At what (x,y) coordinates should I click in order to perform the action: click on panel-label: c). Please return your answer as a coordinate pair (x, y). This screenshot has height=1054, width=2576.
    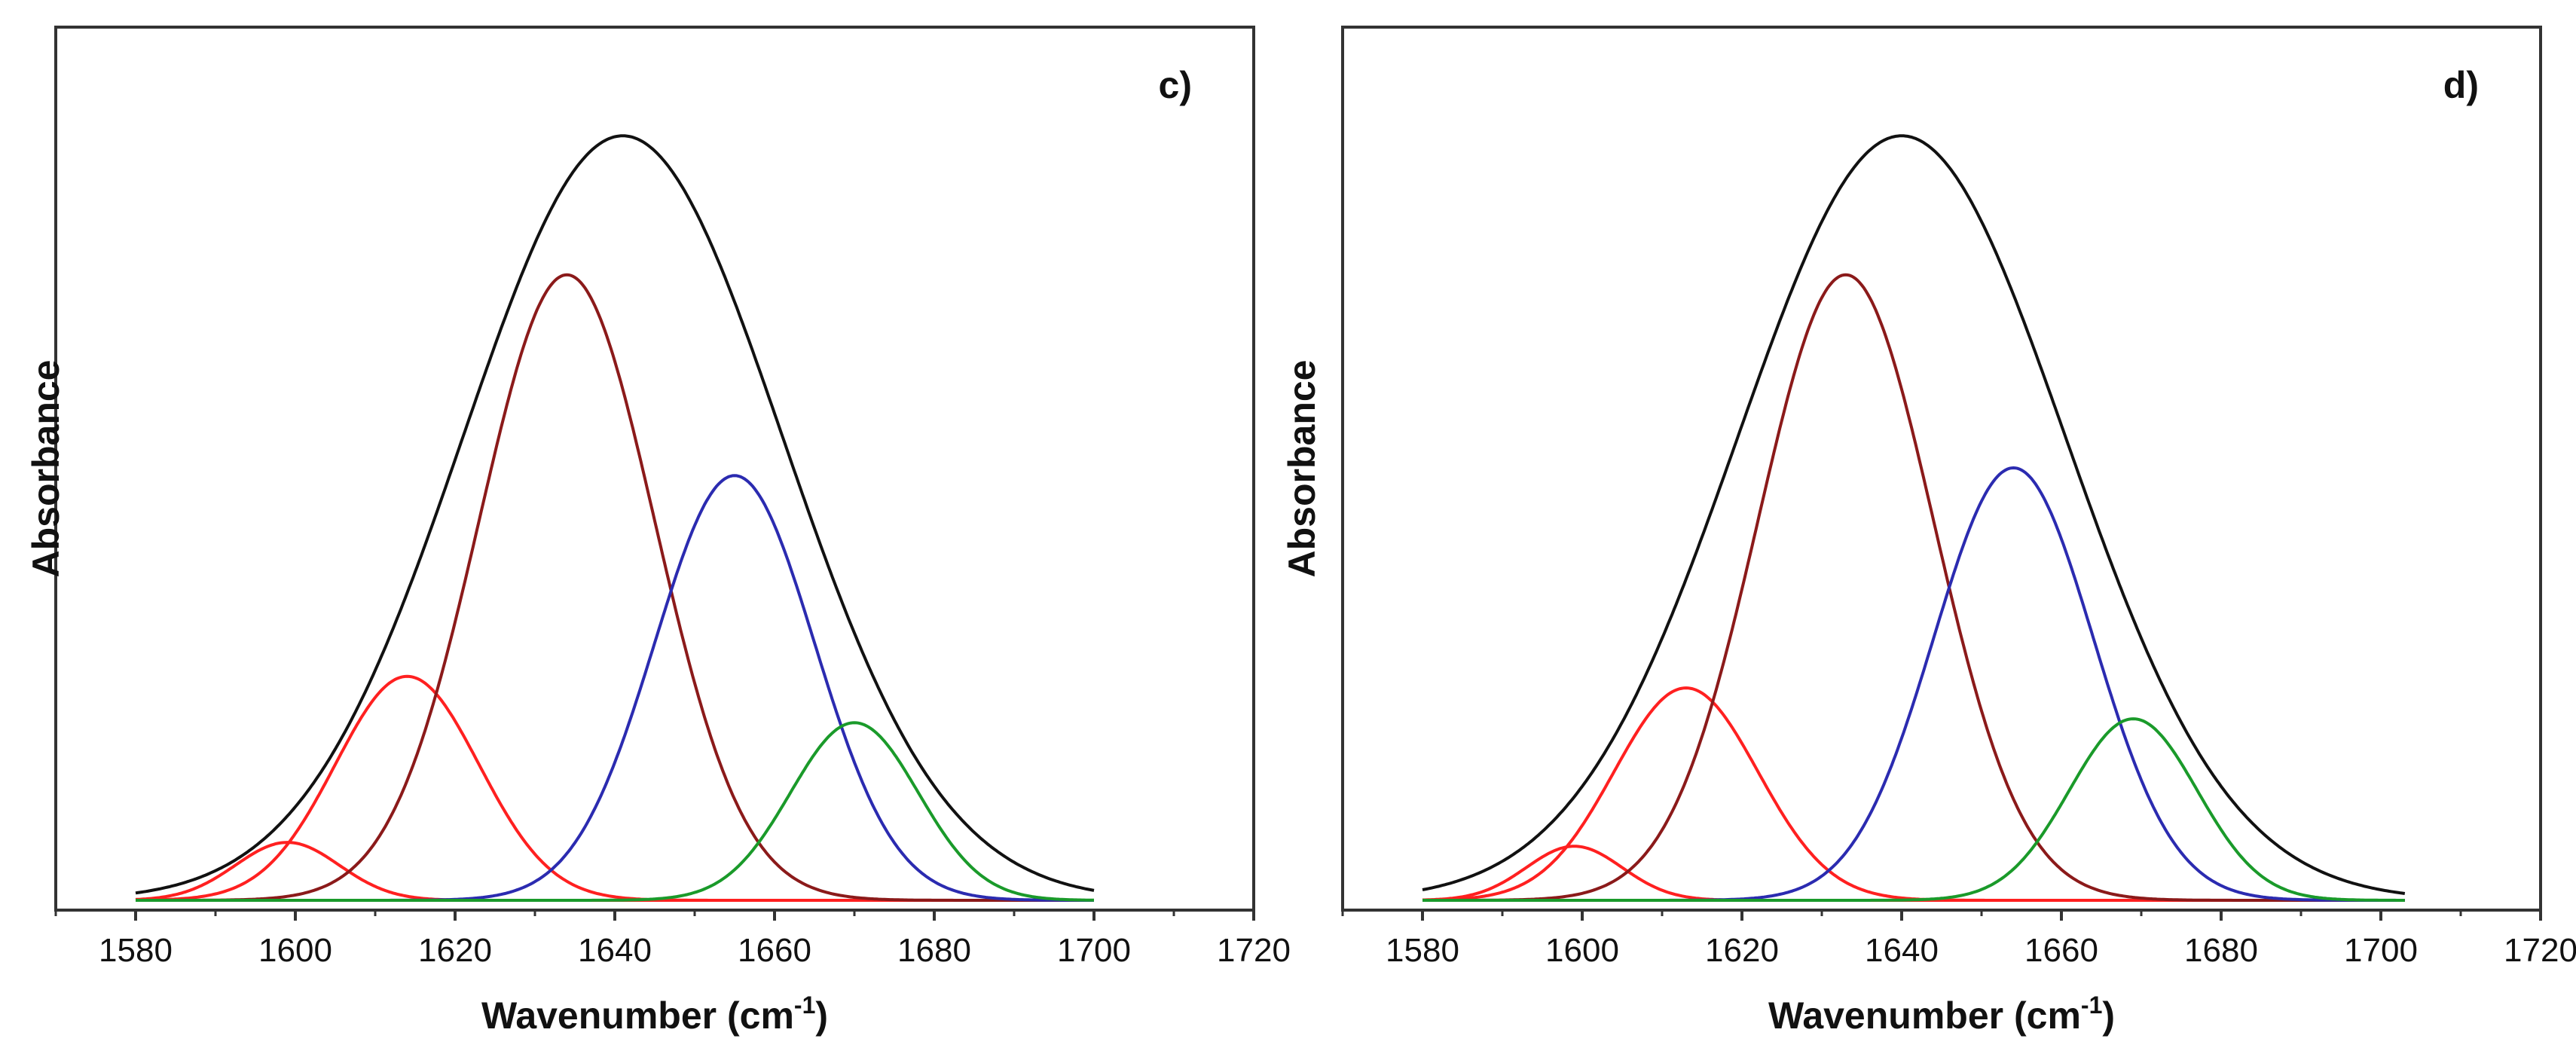
    Looking at the image, I should click on (1175, 85).